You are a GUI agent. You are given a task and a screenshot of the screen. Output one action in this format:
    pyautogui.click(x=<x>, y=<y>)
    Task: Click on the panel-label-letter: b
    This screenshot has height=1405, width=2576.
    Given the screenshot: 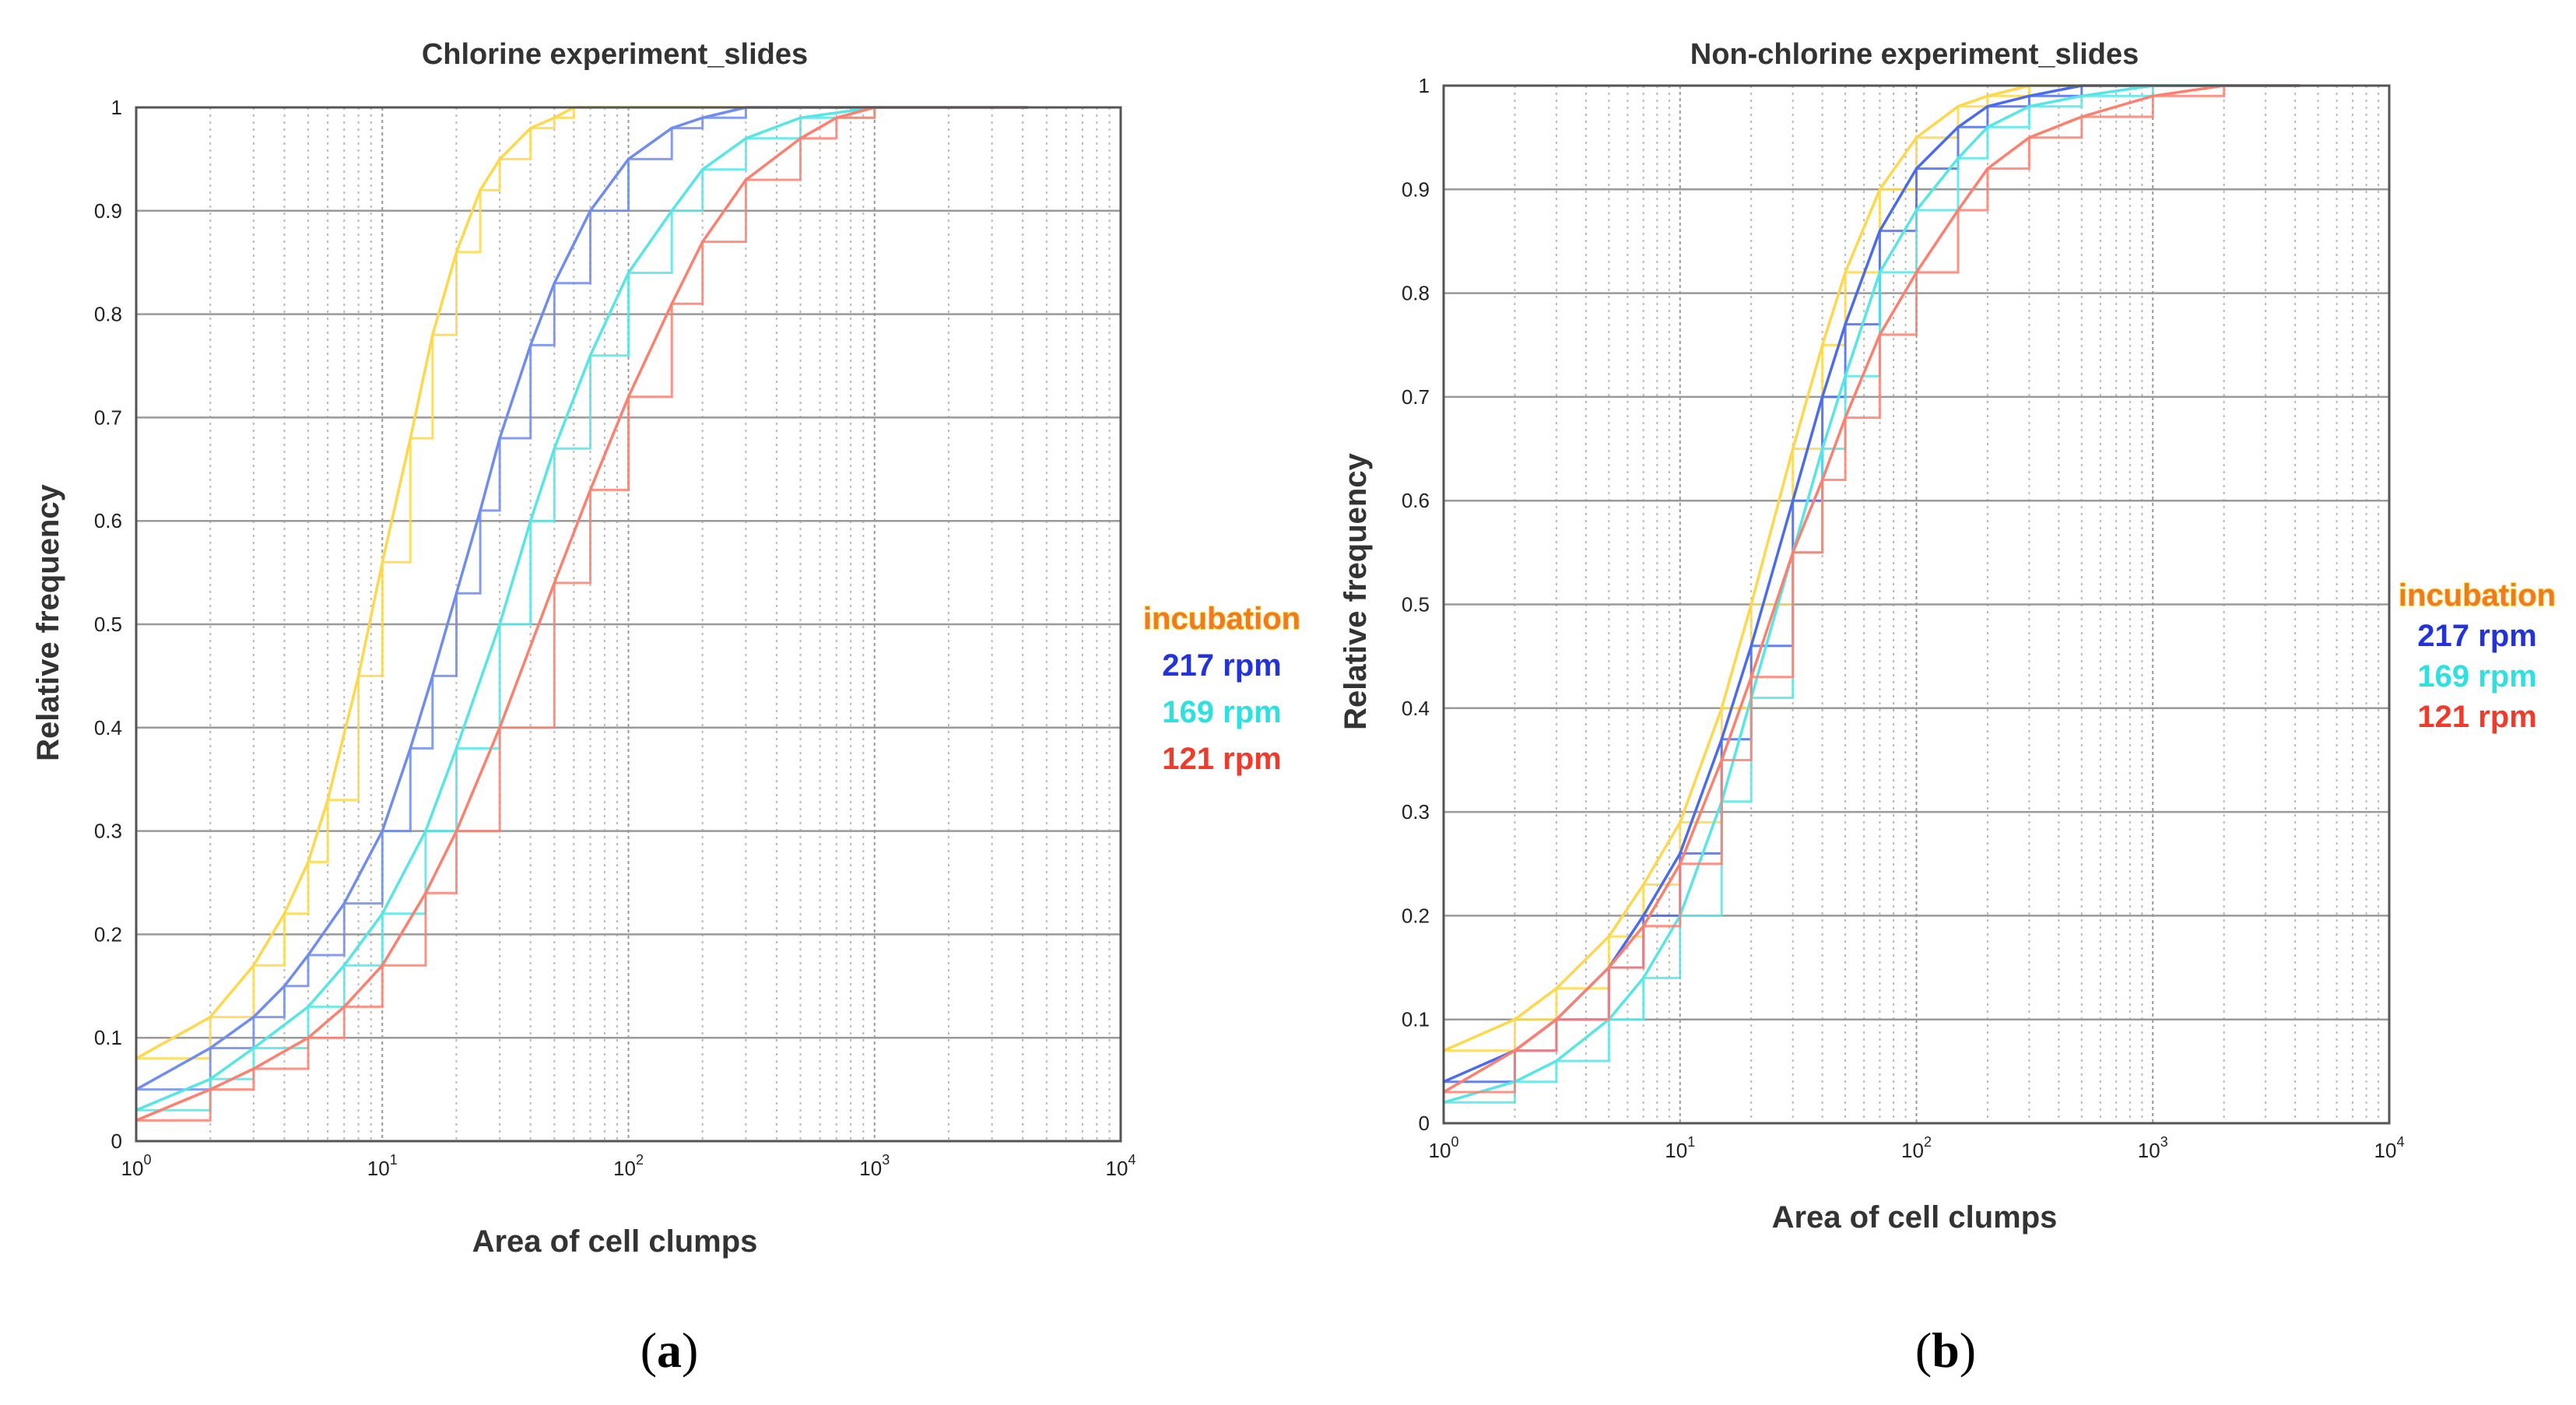 What is the action you would take?
    pyautogui.click(x=1946, y=1350)
    